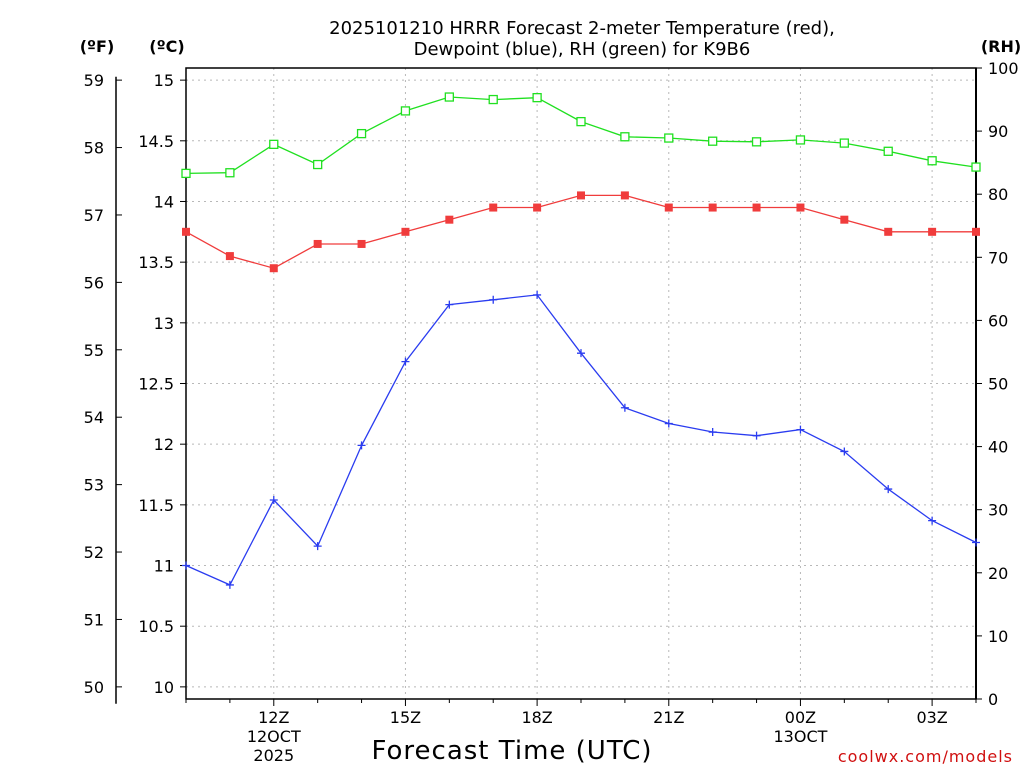 The image size is (1024, 768). I want to click on fahrenheit-unit-label: (ºF), so click(97, 46).